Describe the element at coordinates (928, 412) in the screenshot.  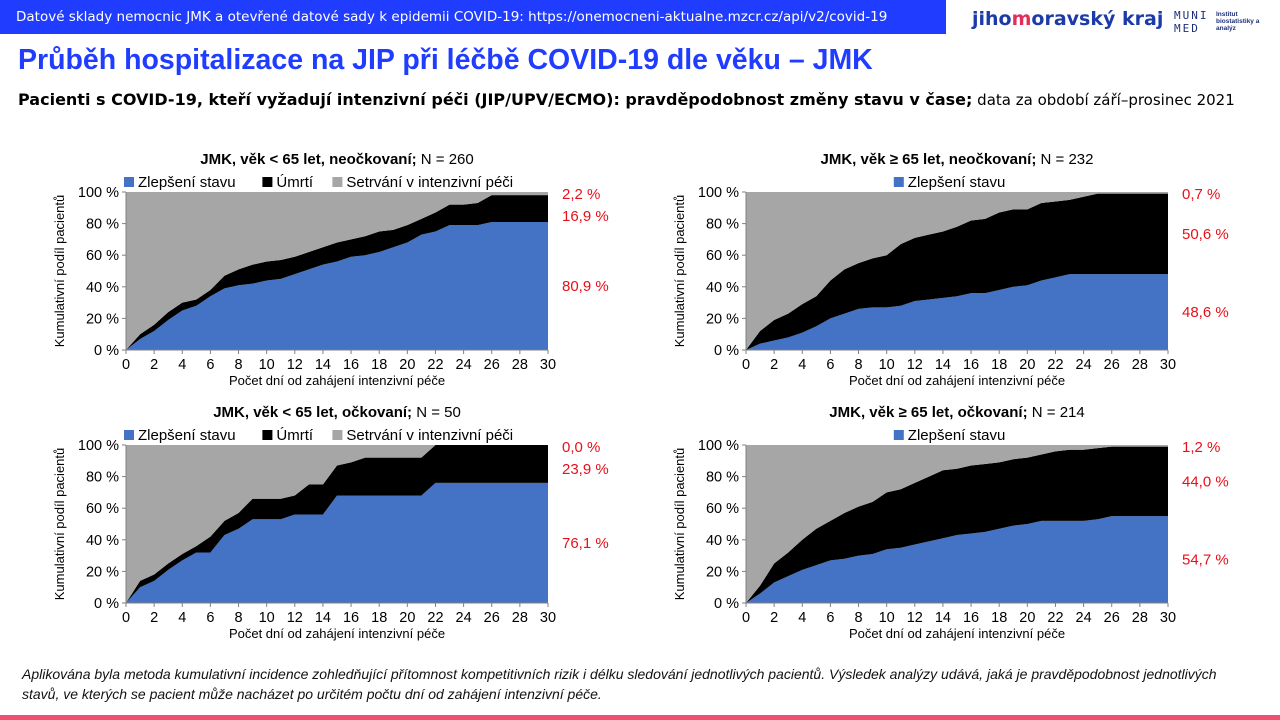
I see `chart-title-group: JMK, věk ≥ 65 let, očkovaní;` at that location.